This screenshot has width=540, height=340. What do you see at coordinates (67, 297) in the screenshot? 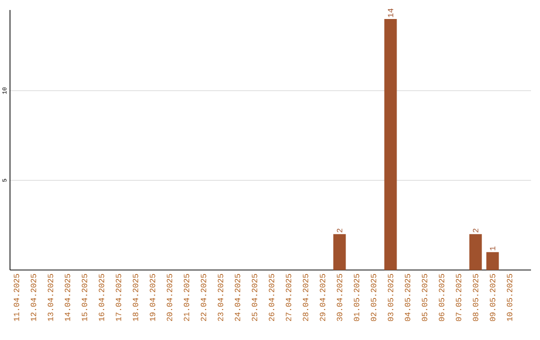
I see `x-tick-label: 14.04.2025` at bounding box center [67, 297].